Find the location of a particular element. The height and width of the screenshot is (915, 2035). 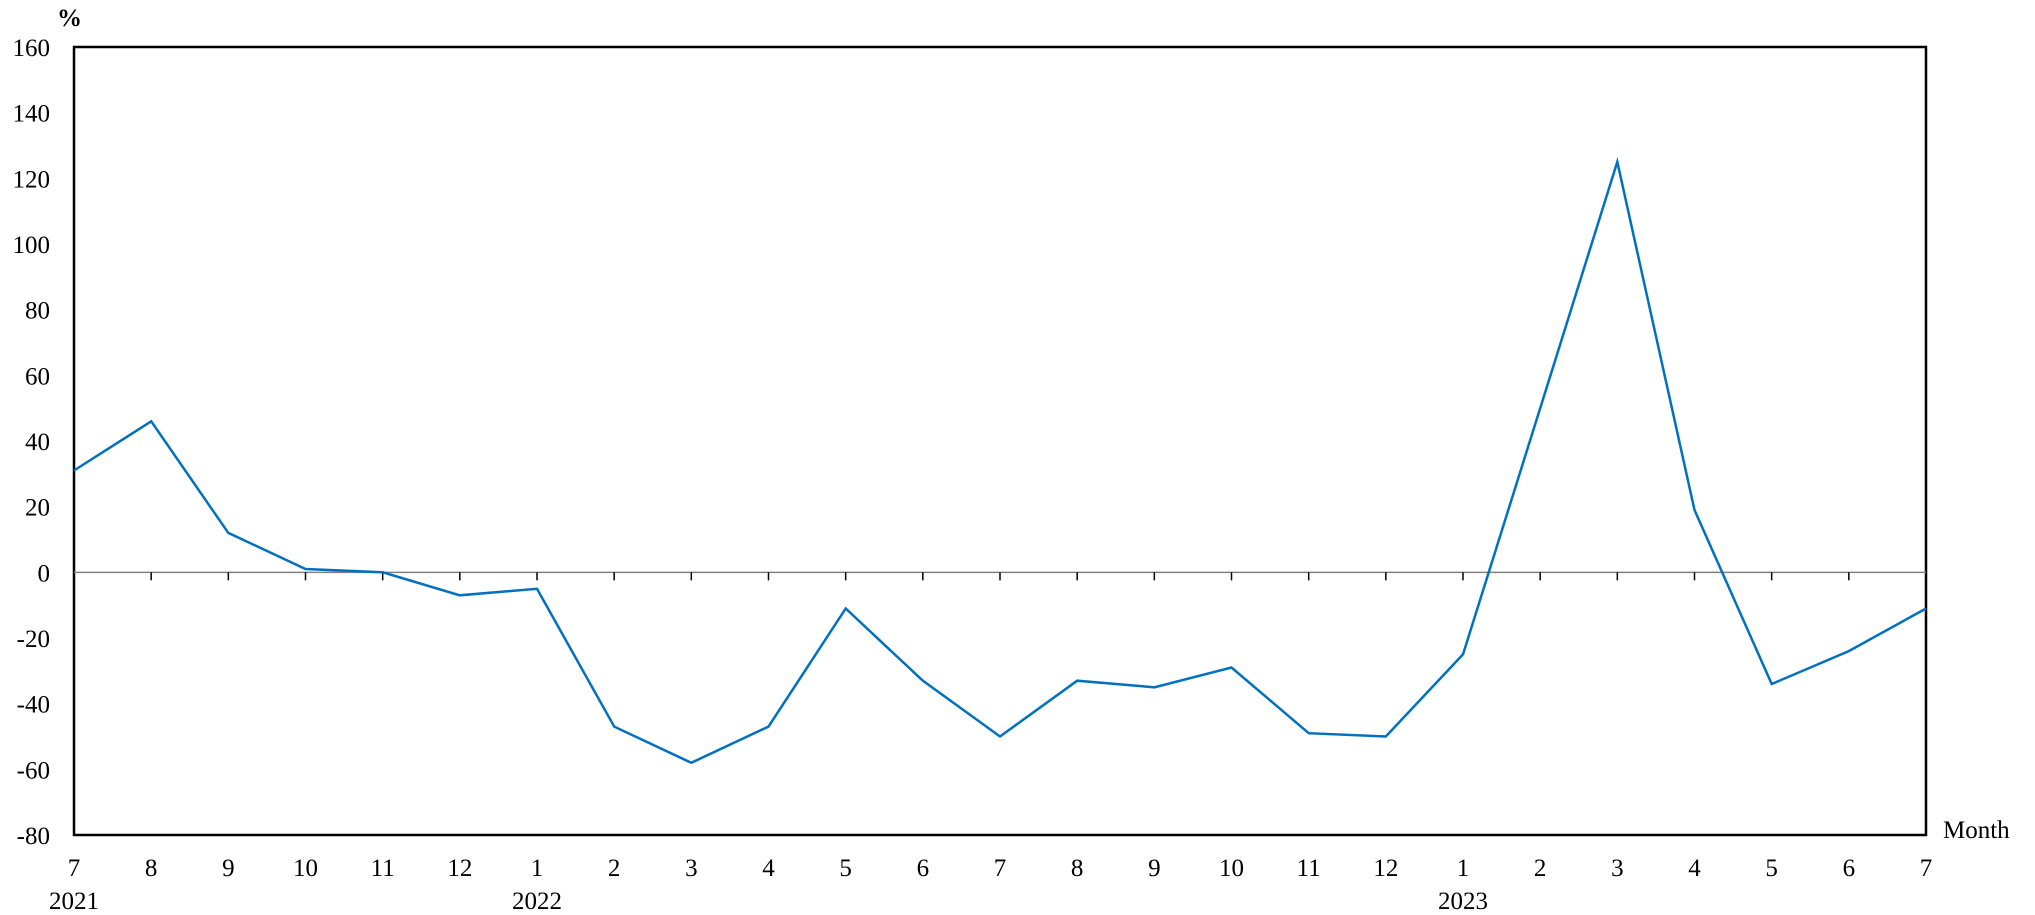

y-tick-label: -60 is located at coordinates (33, 770).